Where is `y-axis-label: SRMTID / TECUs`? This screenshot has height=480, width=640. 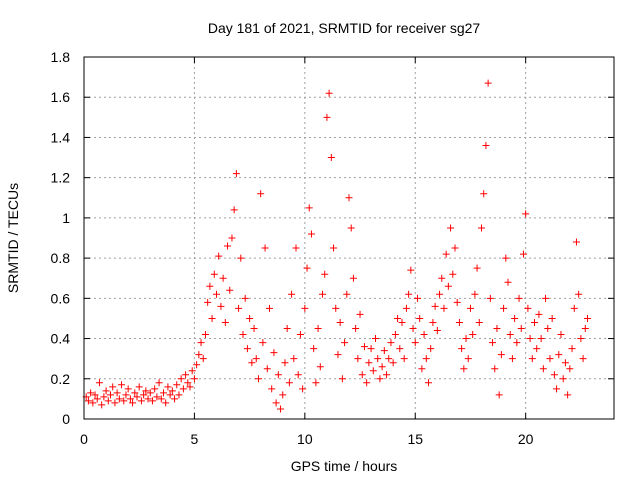 y-axis-label: SRMTID / TECUs is located at coordinates (13, 238).